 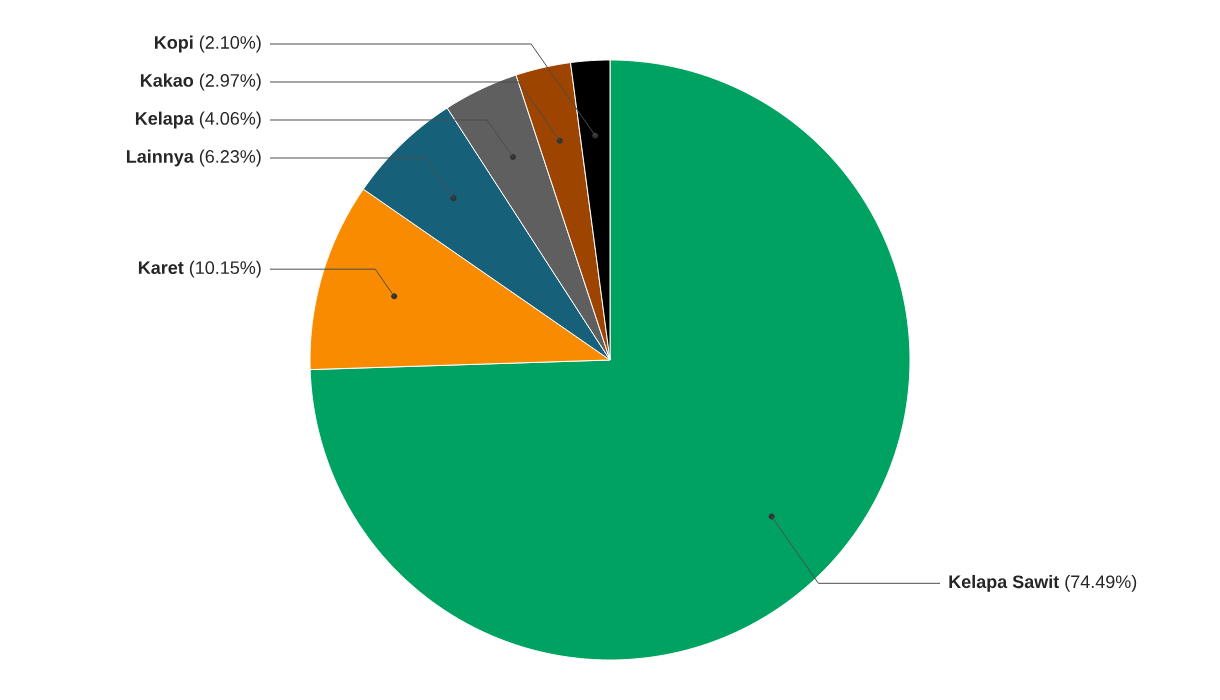 What do you see at coordinates (230, 120) in the screenshot?
I see `data-label: (4.06%)` at bounding box center [230, 120].